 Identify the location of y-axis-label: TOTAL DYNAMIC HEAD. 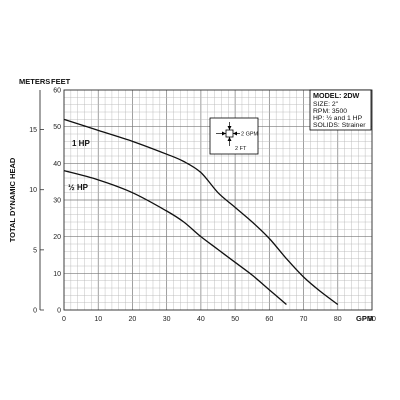
(12, 199).